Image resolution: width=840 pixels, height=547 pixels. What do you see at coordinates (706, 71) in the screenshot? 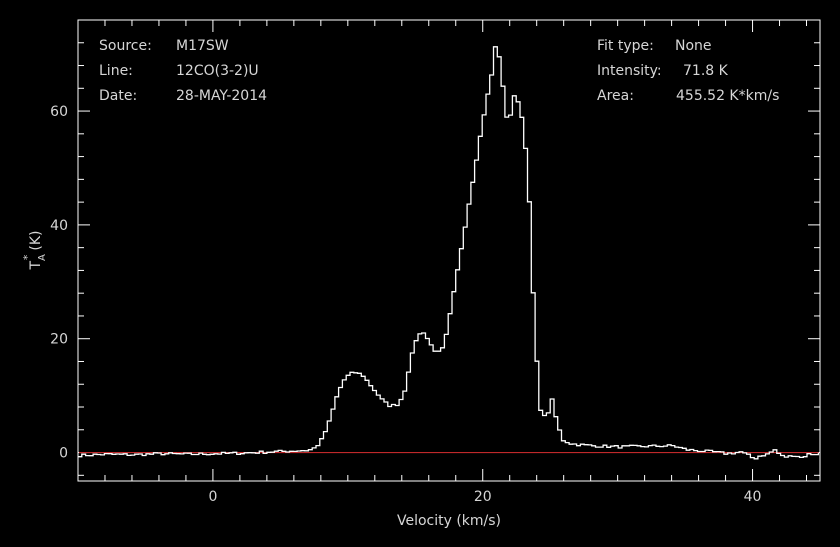
I see `intensity-value: 71.8 K` at bounding box center [706, 71].